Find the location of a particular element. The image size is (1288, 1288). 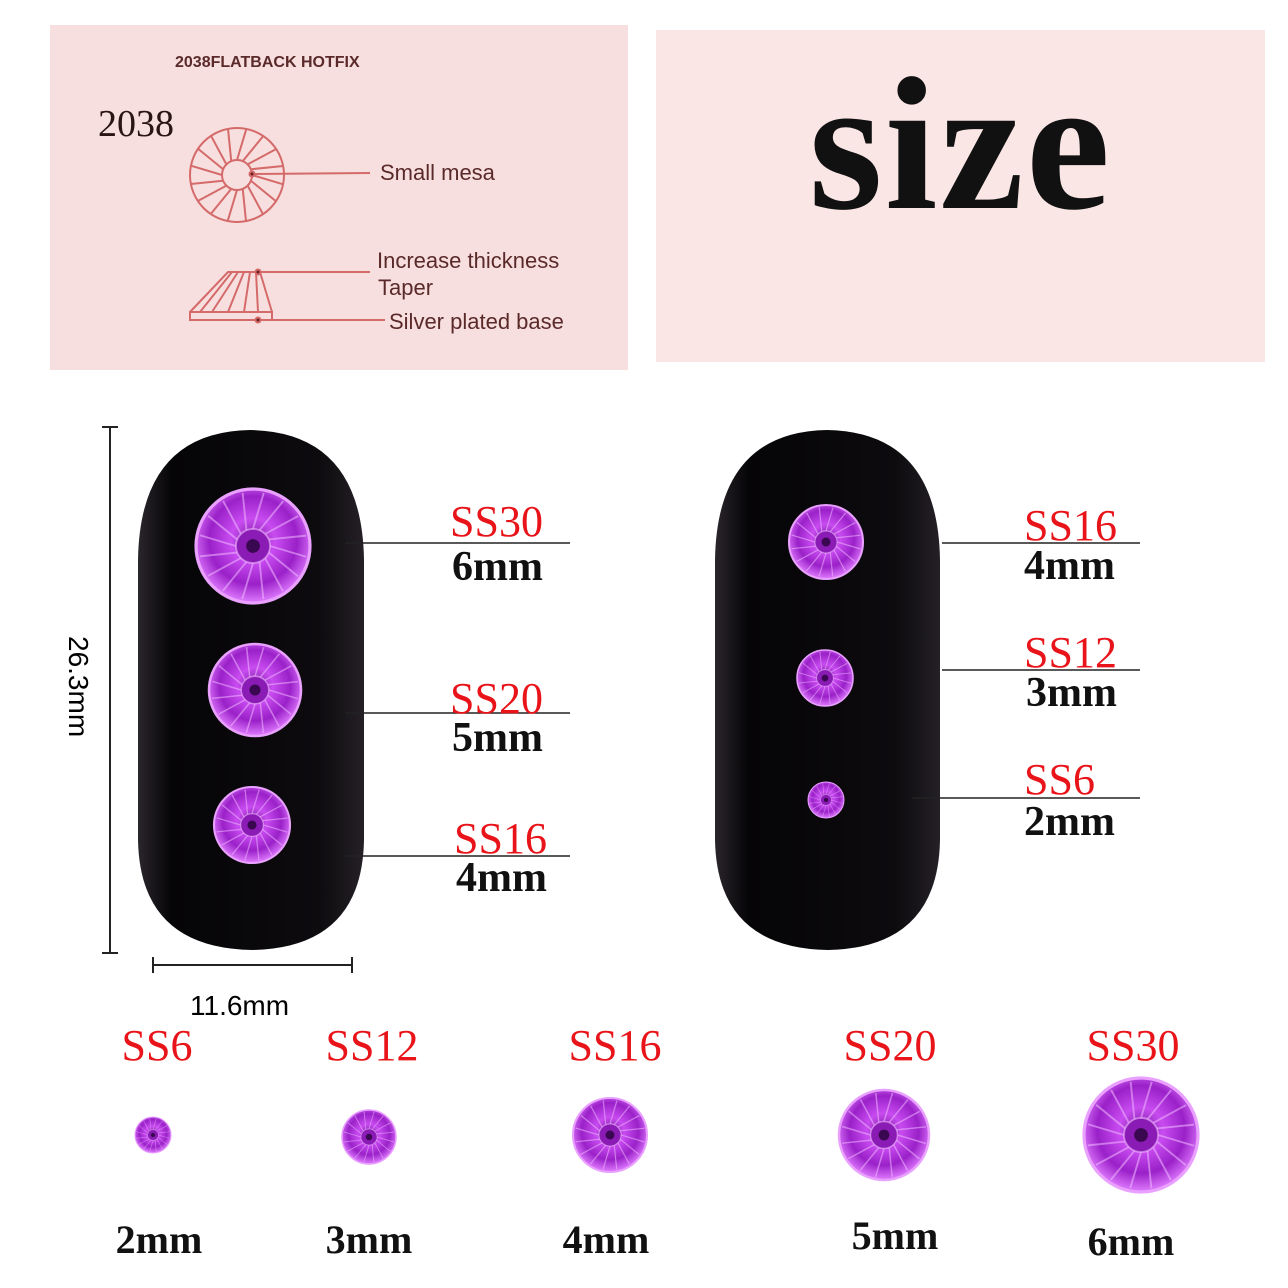

left-size-label: SS30 is located at coordinates (496, 521).